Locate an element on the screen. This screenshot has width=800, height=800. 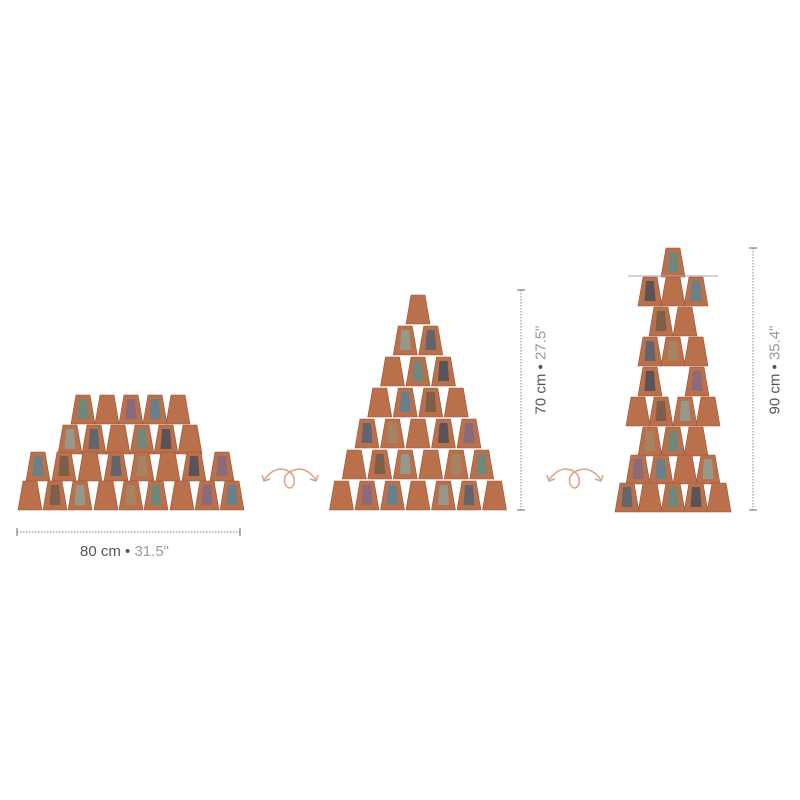
height-label-tower: 90 cm • 35.4" is located at coordinates (775, 370).